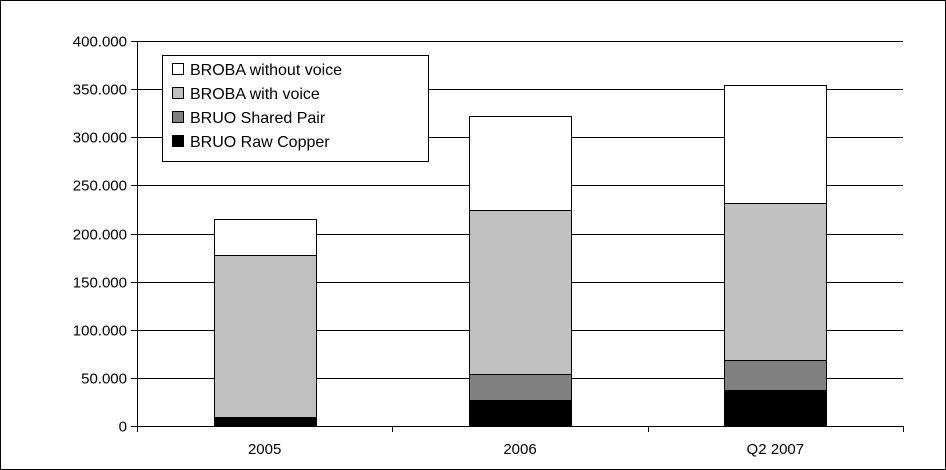  Describe the element at coordinates (260, 142) in the screenshot. I see `legend-label: BRUO Raw Copper` at that location.